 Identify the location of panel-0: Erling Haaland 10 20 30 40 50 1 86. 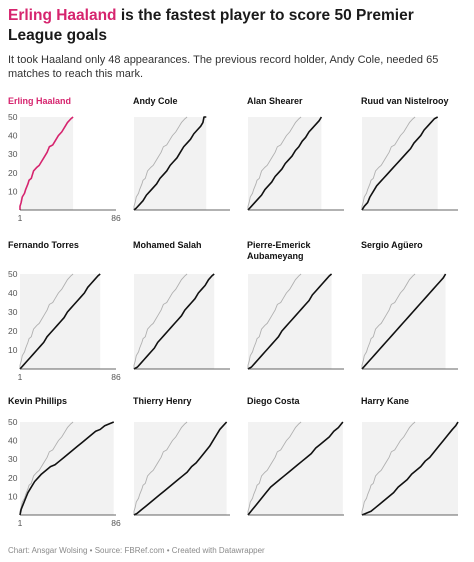
(64, 159).